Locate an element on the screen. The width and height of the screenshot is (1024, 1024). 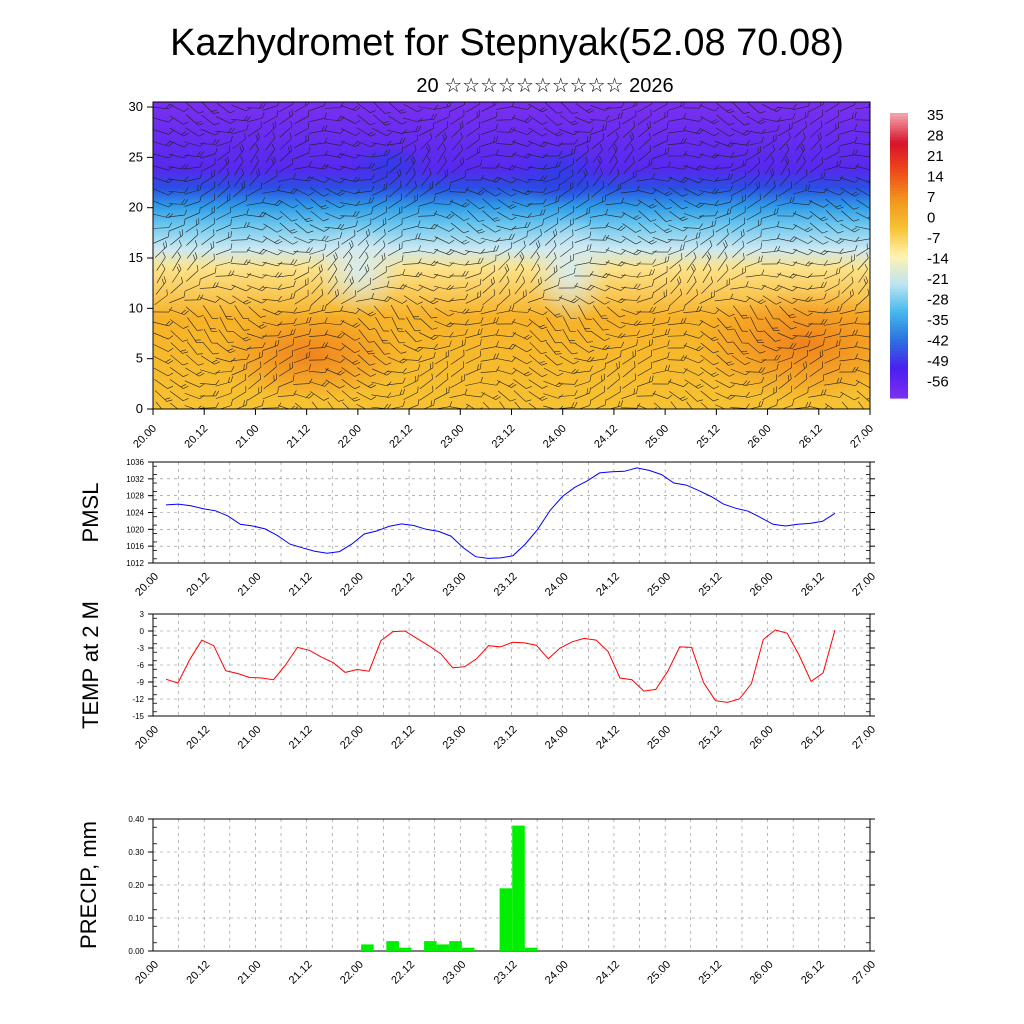
x-tick-label: 20.00 is located at coordinates (147, 973).